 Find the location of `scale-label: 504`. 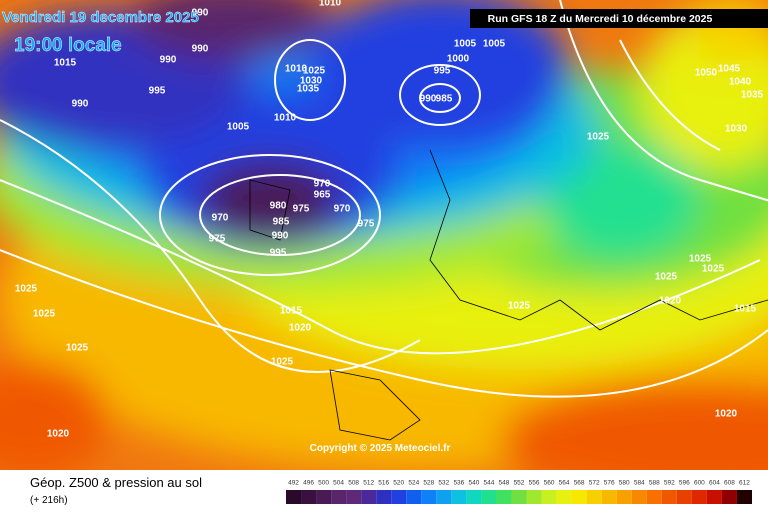

scale-label: 504 is located at coordinates (338, 483).